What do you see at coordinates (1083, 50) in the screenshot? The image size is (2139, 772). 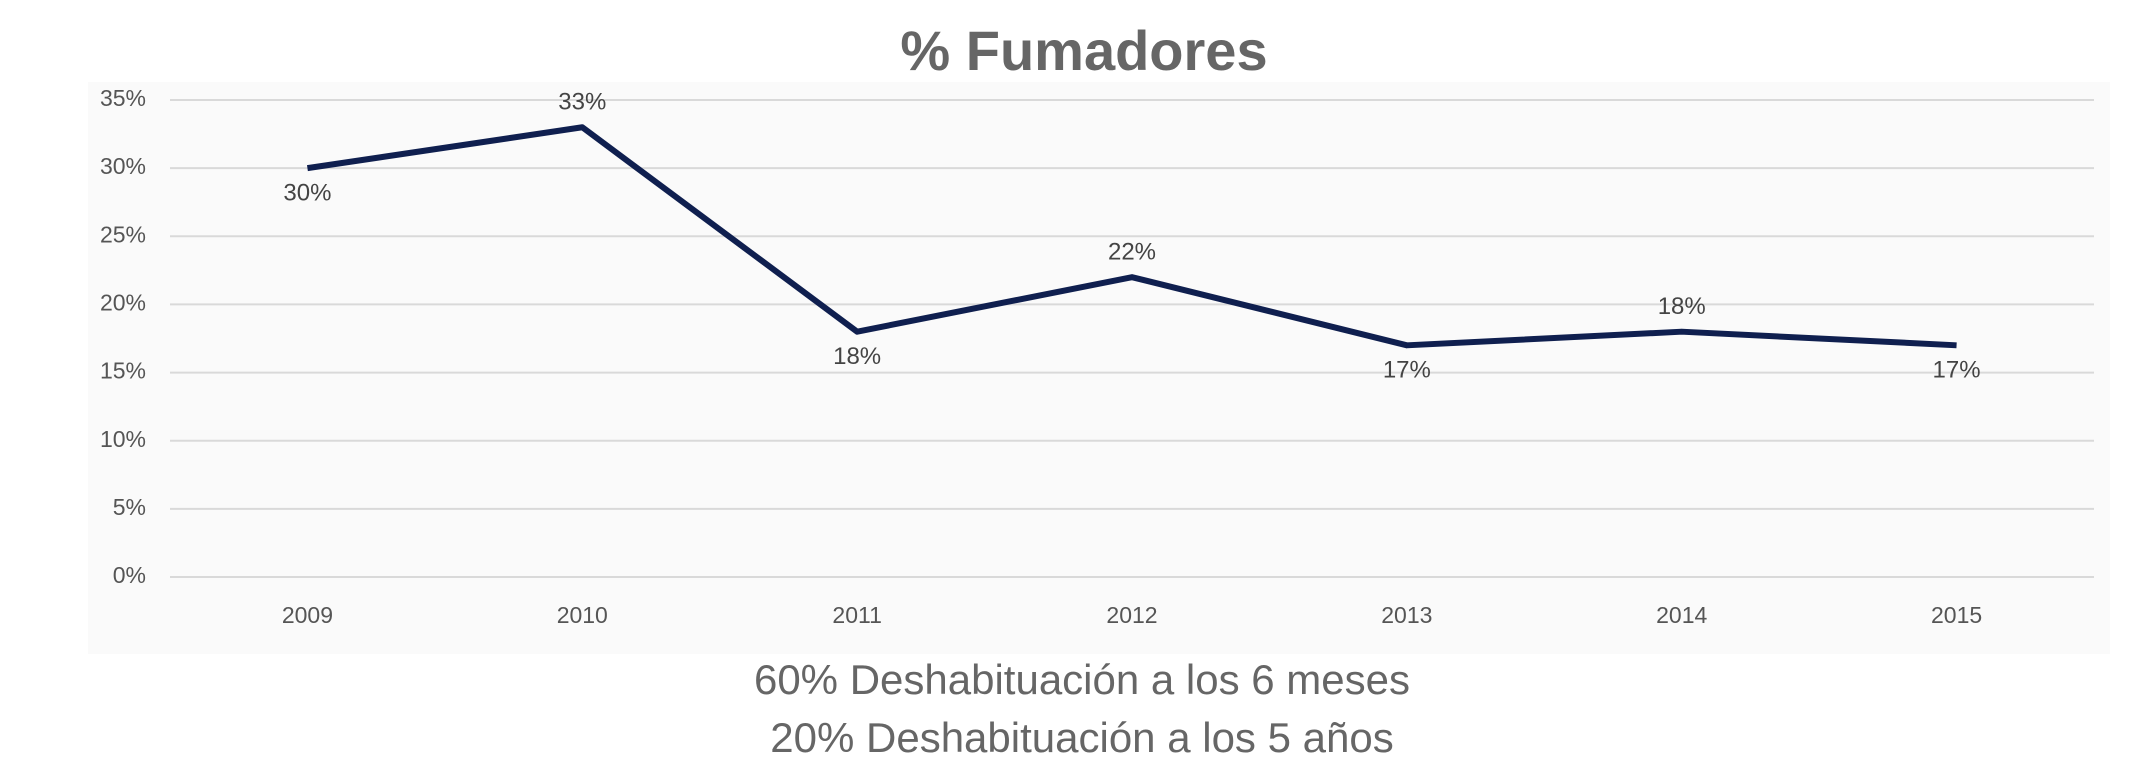 I see `chart-title: % Fumadores` at bounding box center [1083, 50].